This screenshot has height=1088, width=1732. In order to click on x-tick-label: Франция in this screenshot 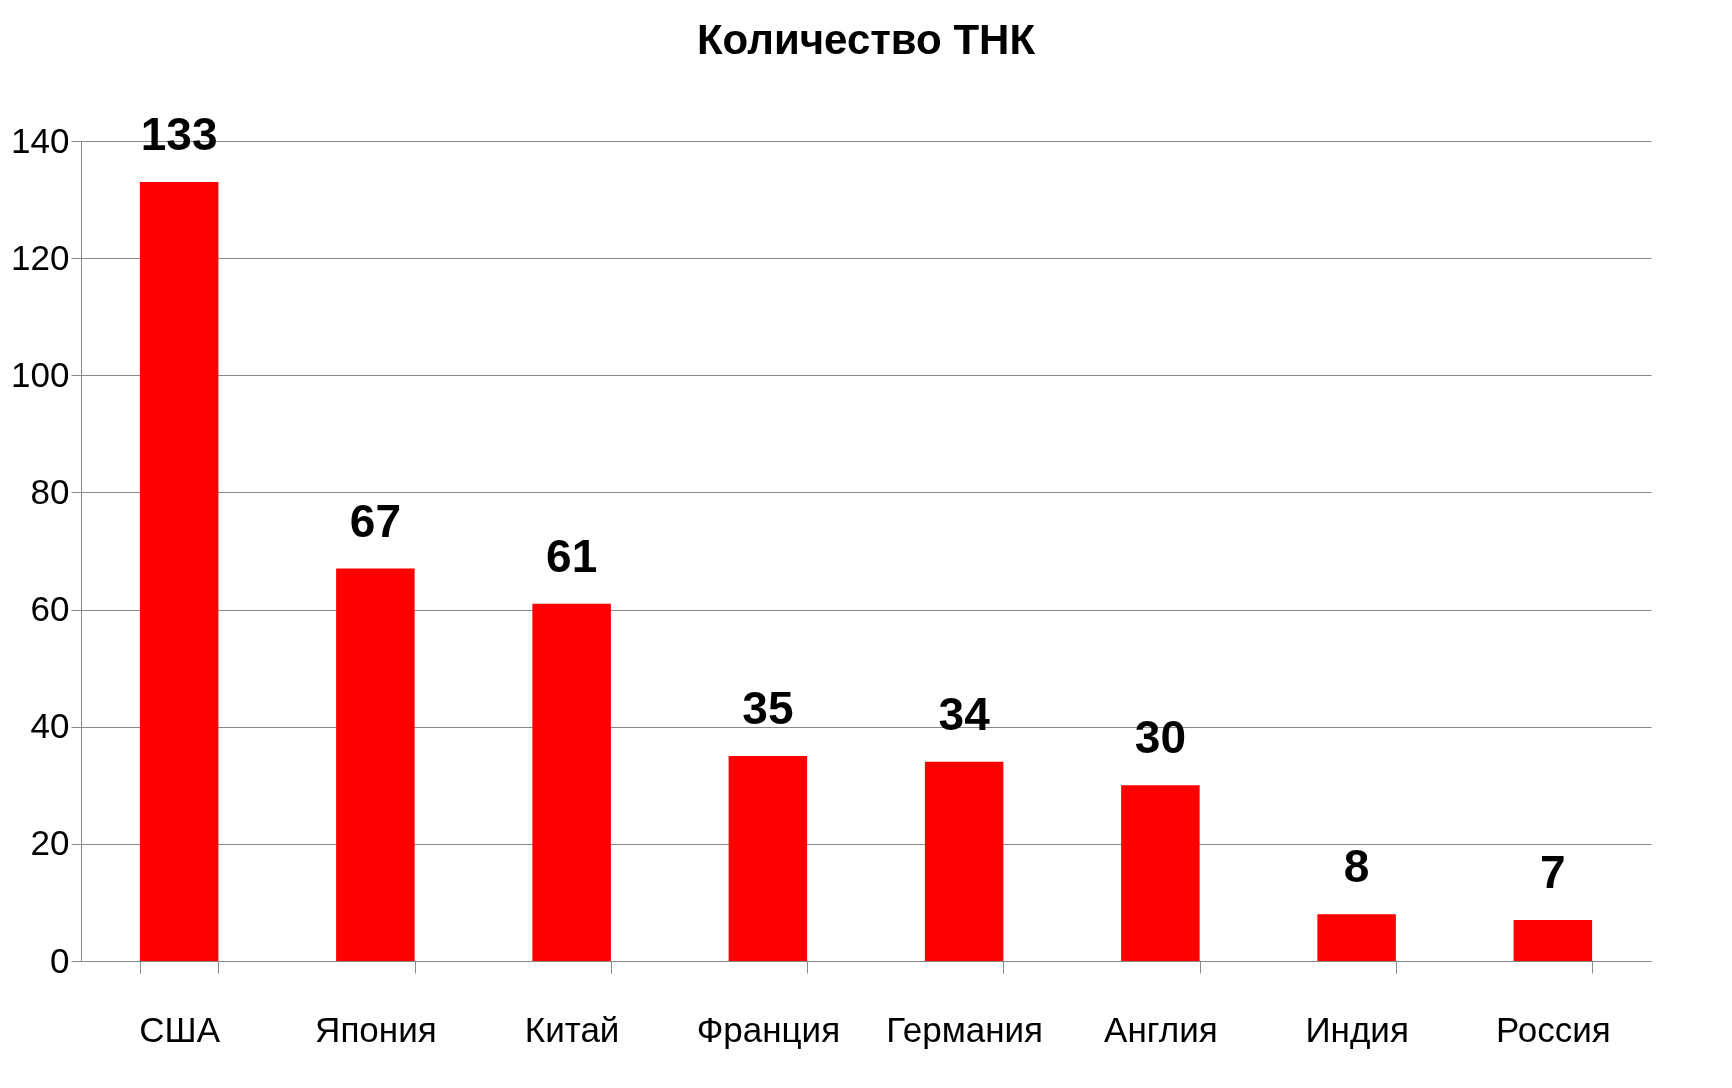, I will do `click(768, 1029)`.